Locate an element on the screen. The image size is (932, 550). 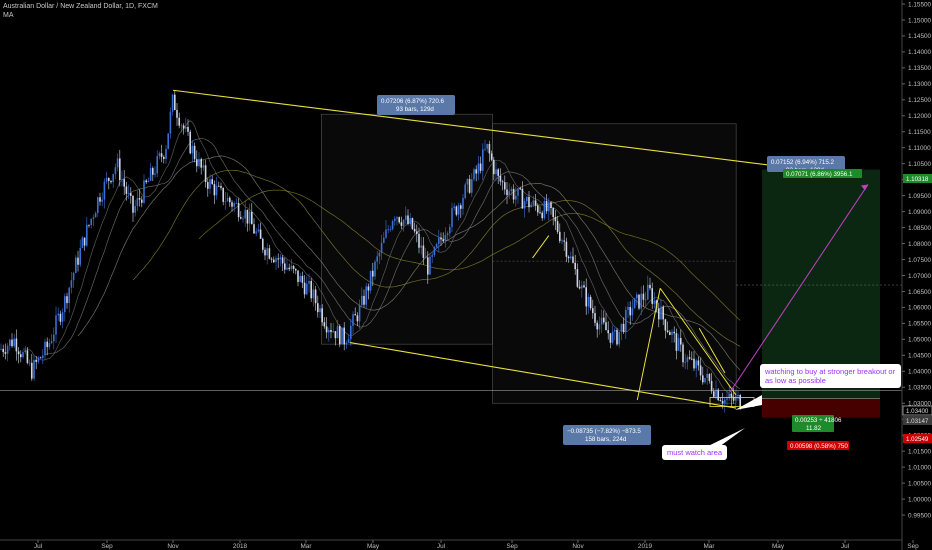
y-tick-label: 1.04000 is located at coordinates (920, 372).